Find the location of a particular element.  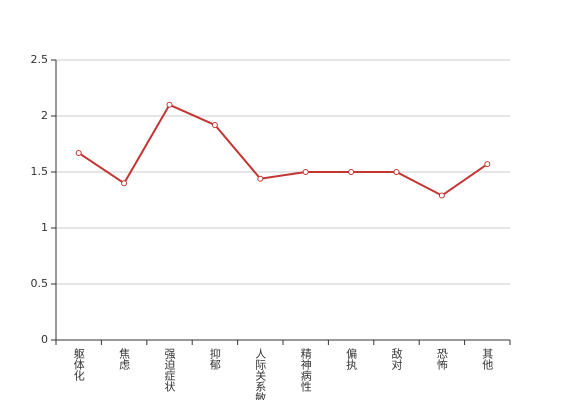

y-tick-label: 2 is located at coordinates (44, 115).